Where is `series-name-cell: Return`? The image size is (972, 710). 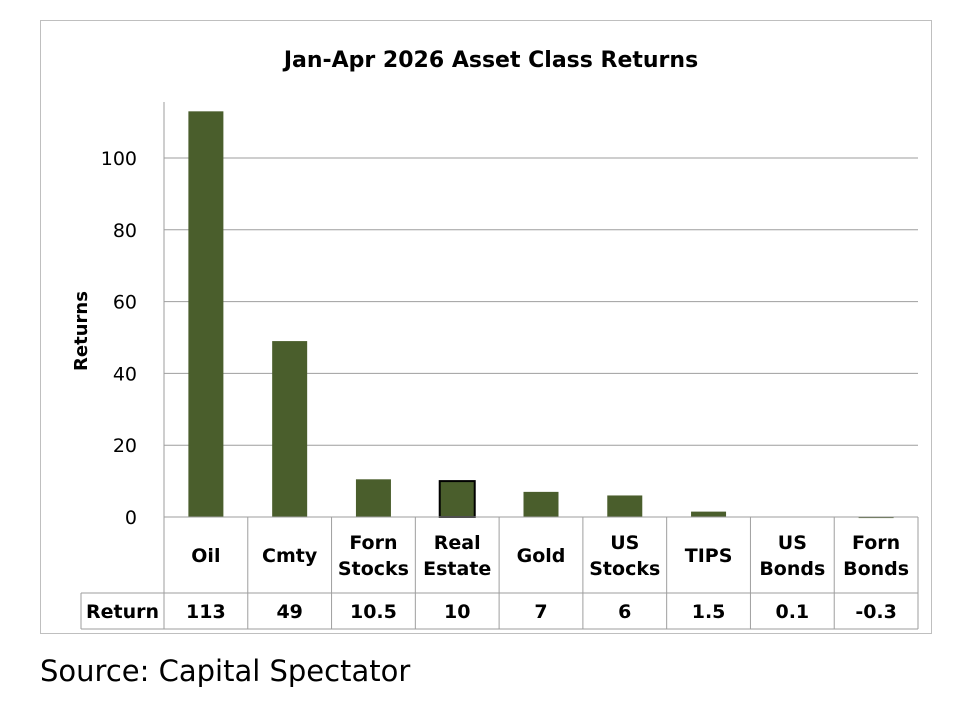 series-name-cell: Return is located at coordinates (122, 612).